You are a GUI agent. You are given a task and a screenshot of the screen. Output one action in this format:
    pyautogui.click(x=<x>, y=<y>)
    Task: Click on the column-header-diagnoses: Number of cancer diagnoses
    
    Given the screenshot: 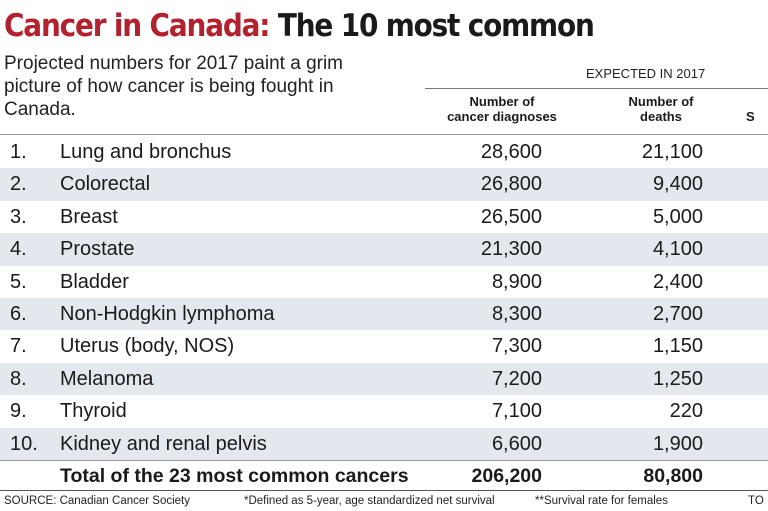 What is the action you would take?
    pyautogui.click(x=502, y=109)
    